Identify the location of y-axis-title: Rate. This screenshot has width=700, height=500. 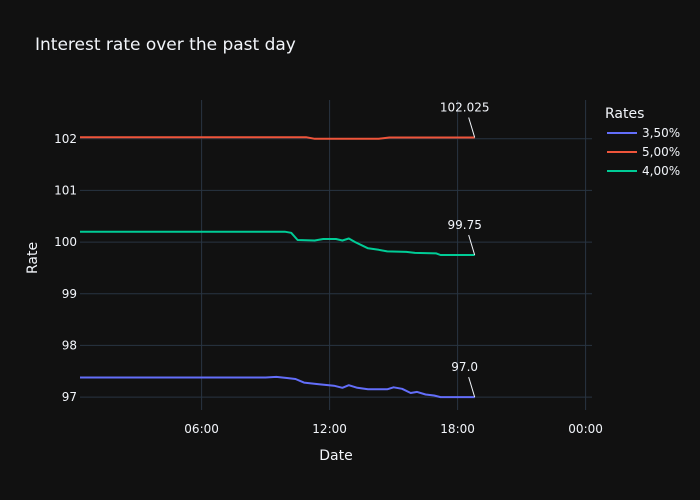
(33, 258).